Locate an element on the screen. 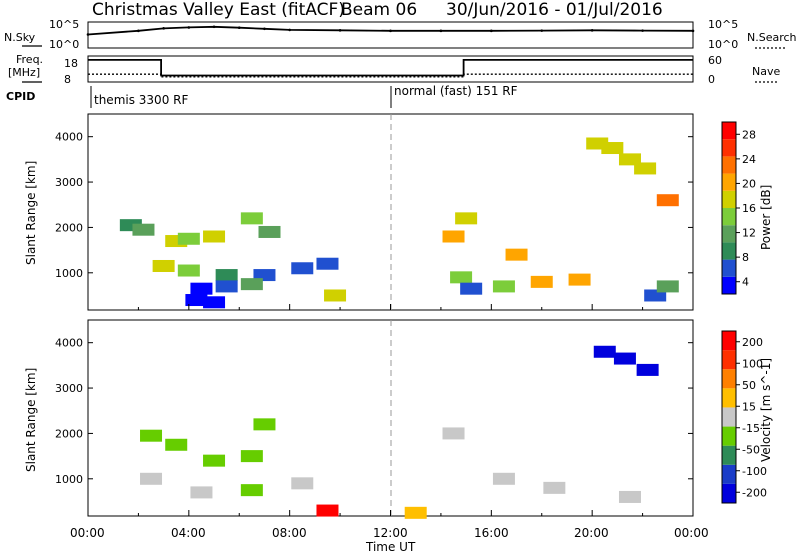 This screenshot has width=800, height=554. sky-left-label: N.Sky is located at coordinates (20, 37).